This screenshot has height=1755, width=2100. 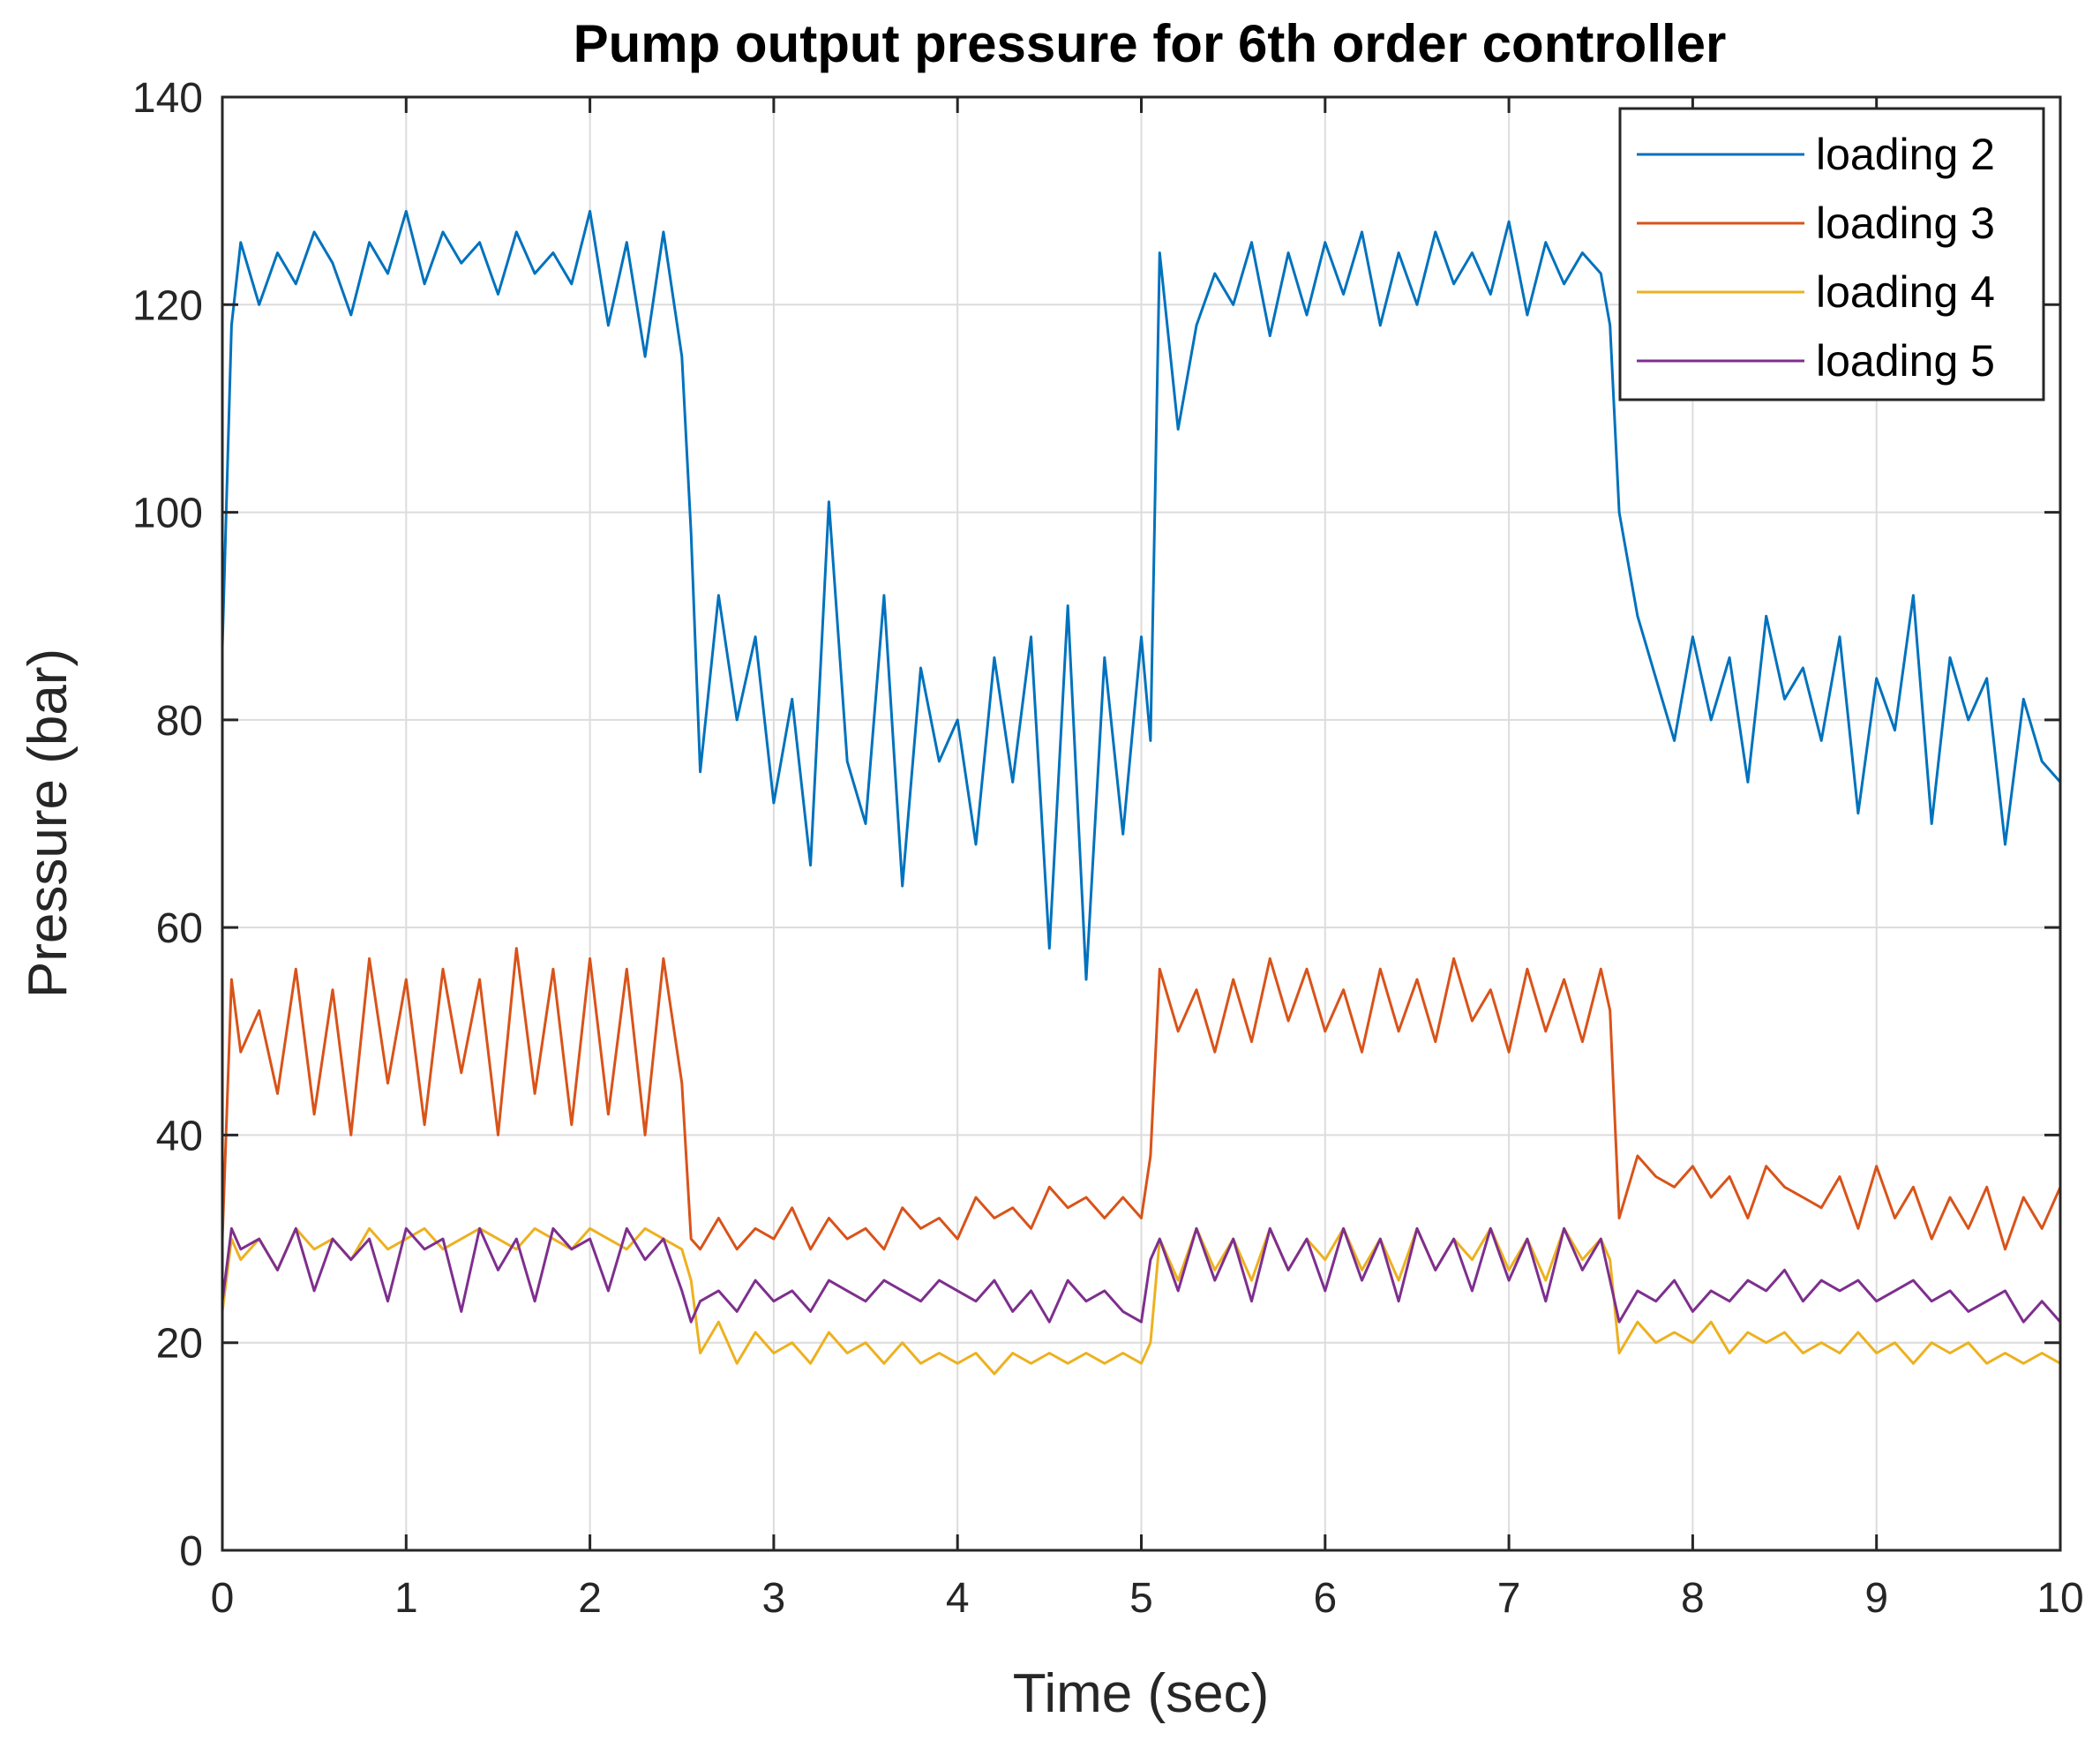 I want to click on x-tick-label: 1, so click(x=406, y=1598).